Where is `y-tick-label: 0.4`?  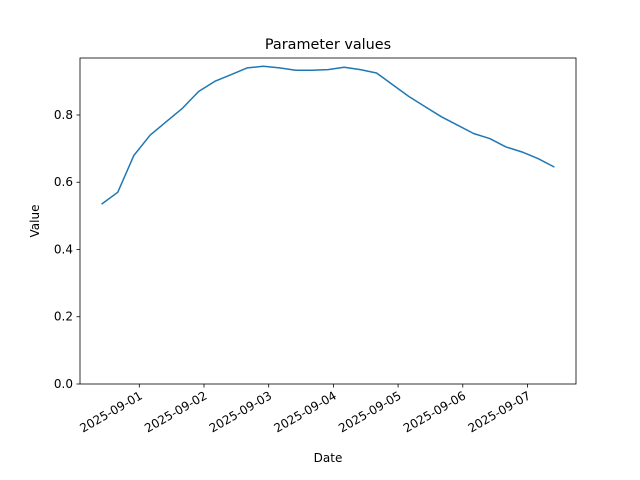 y-tick-label: 0.4 is located at coordinates (63, 249).